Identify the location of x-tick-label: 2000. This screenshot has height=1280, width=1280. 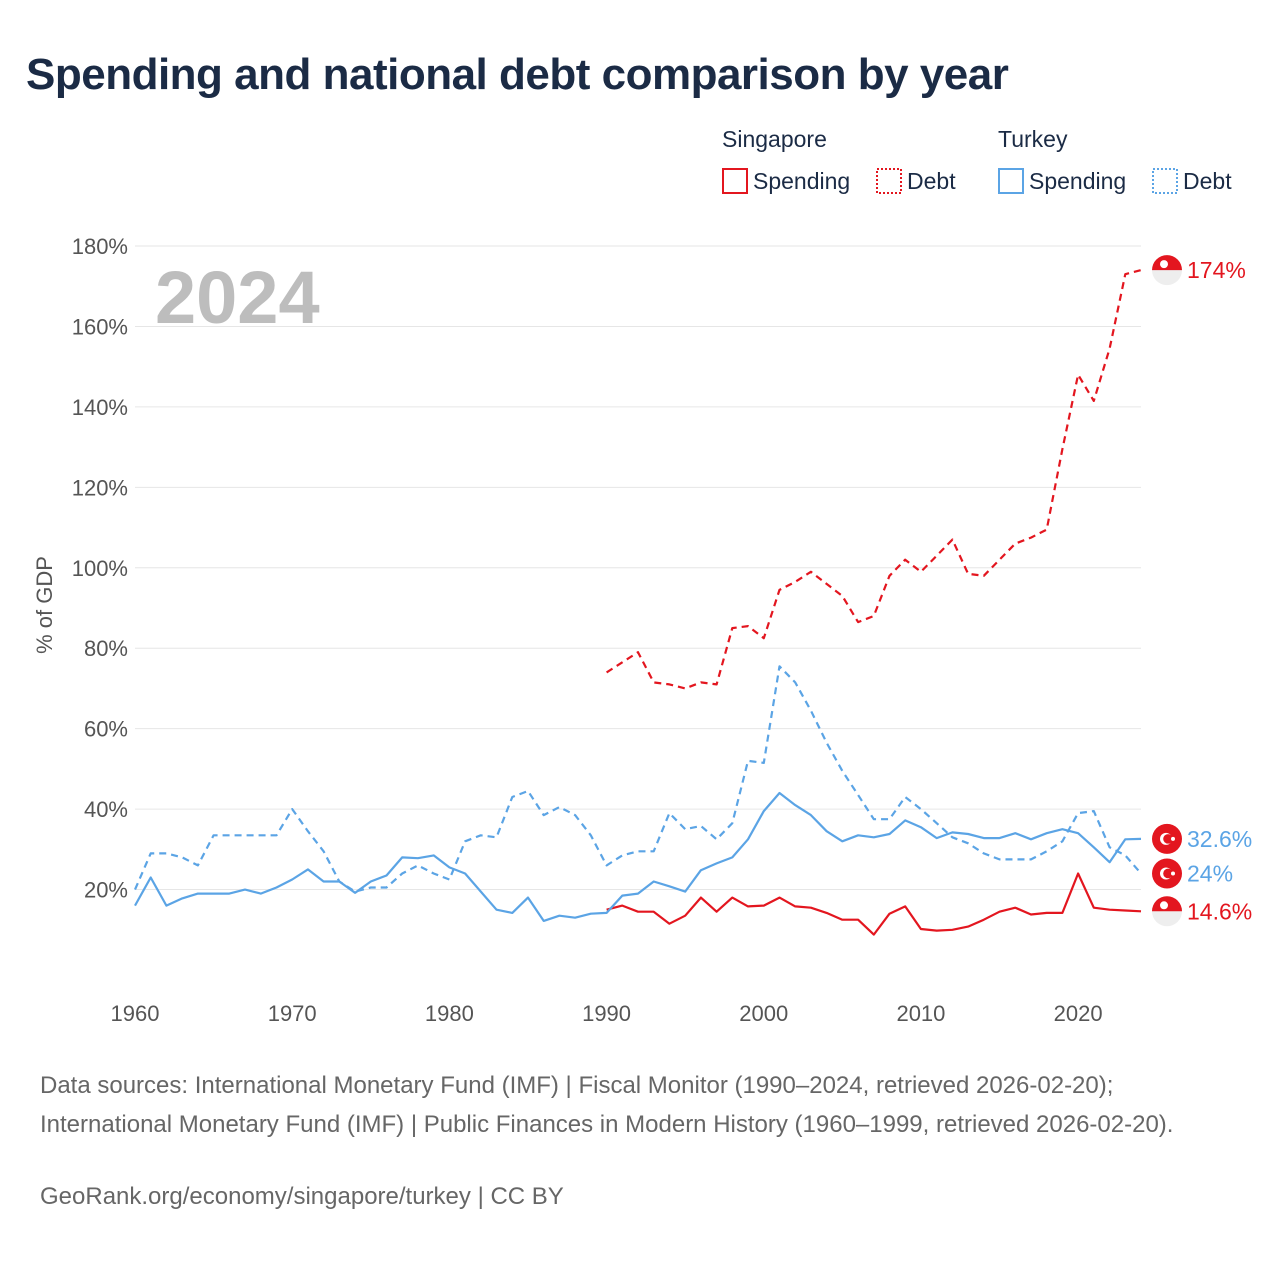
(763, 1013).